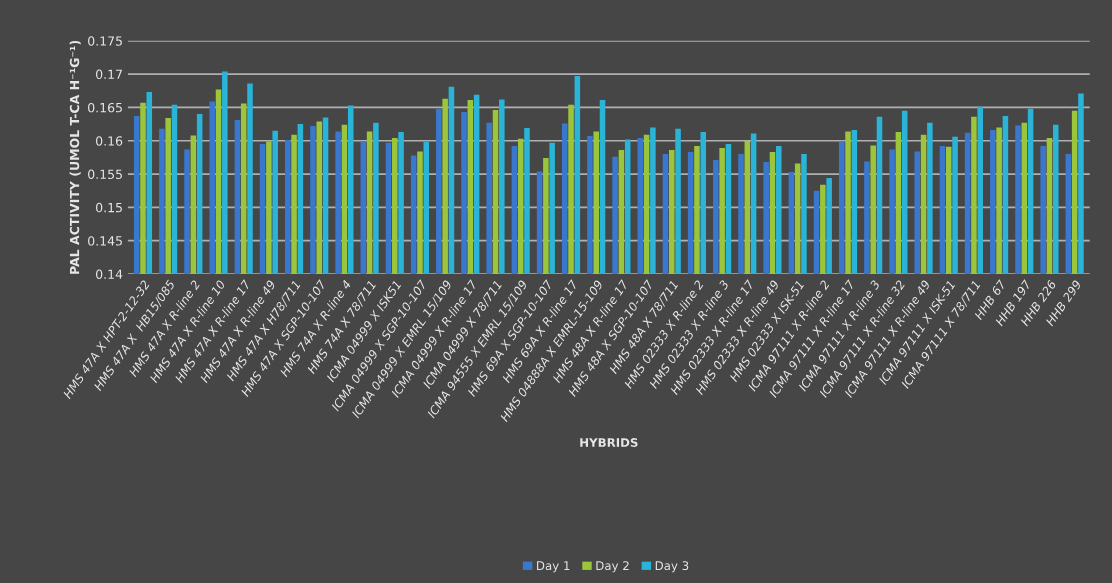 The height and width of the screenshot is (583, 1112). What do you see at coordinates (105, 107) in the screenshot?
I see `y-tick-label: 0.165` at bounding box center [105, 107].